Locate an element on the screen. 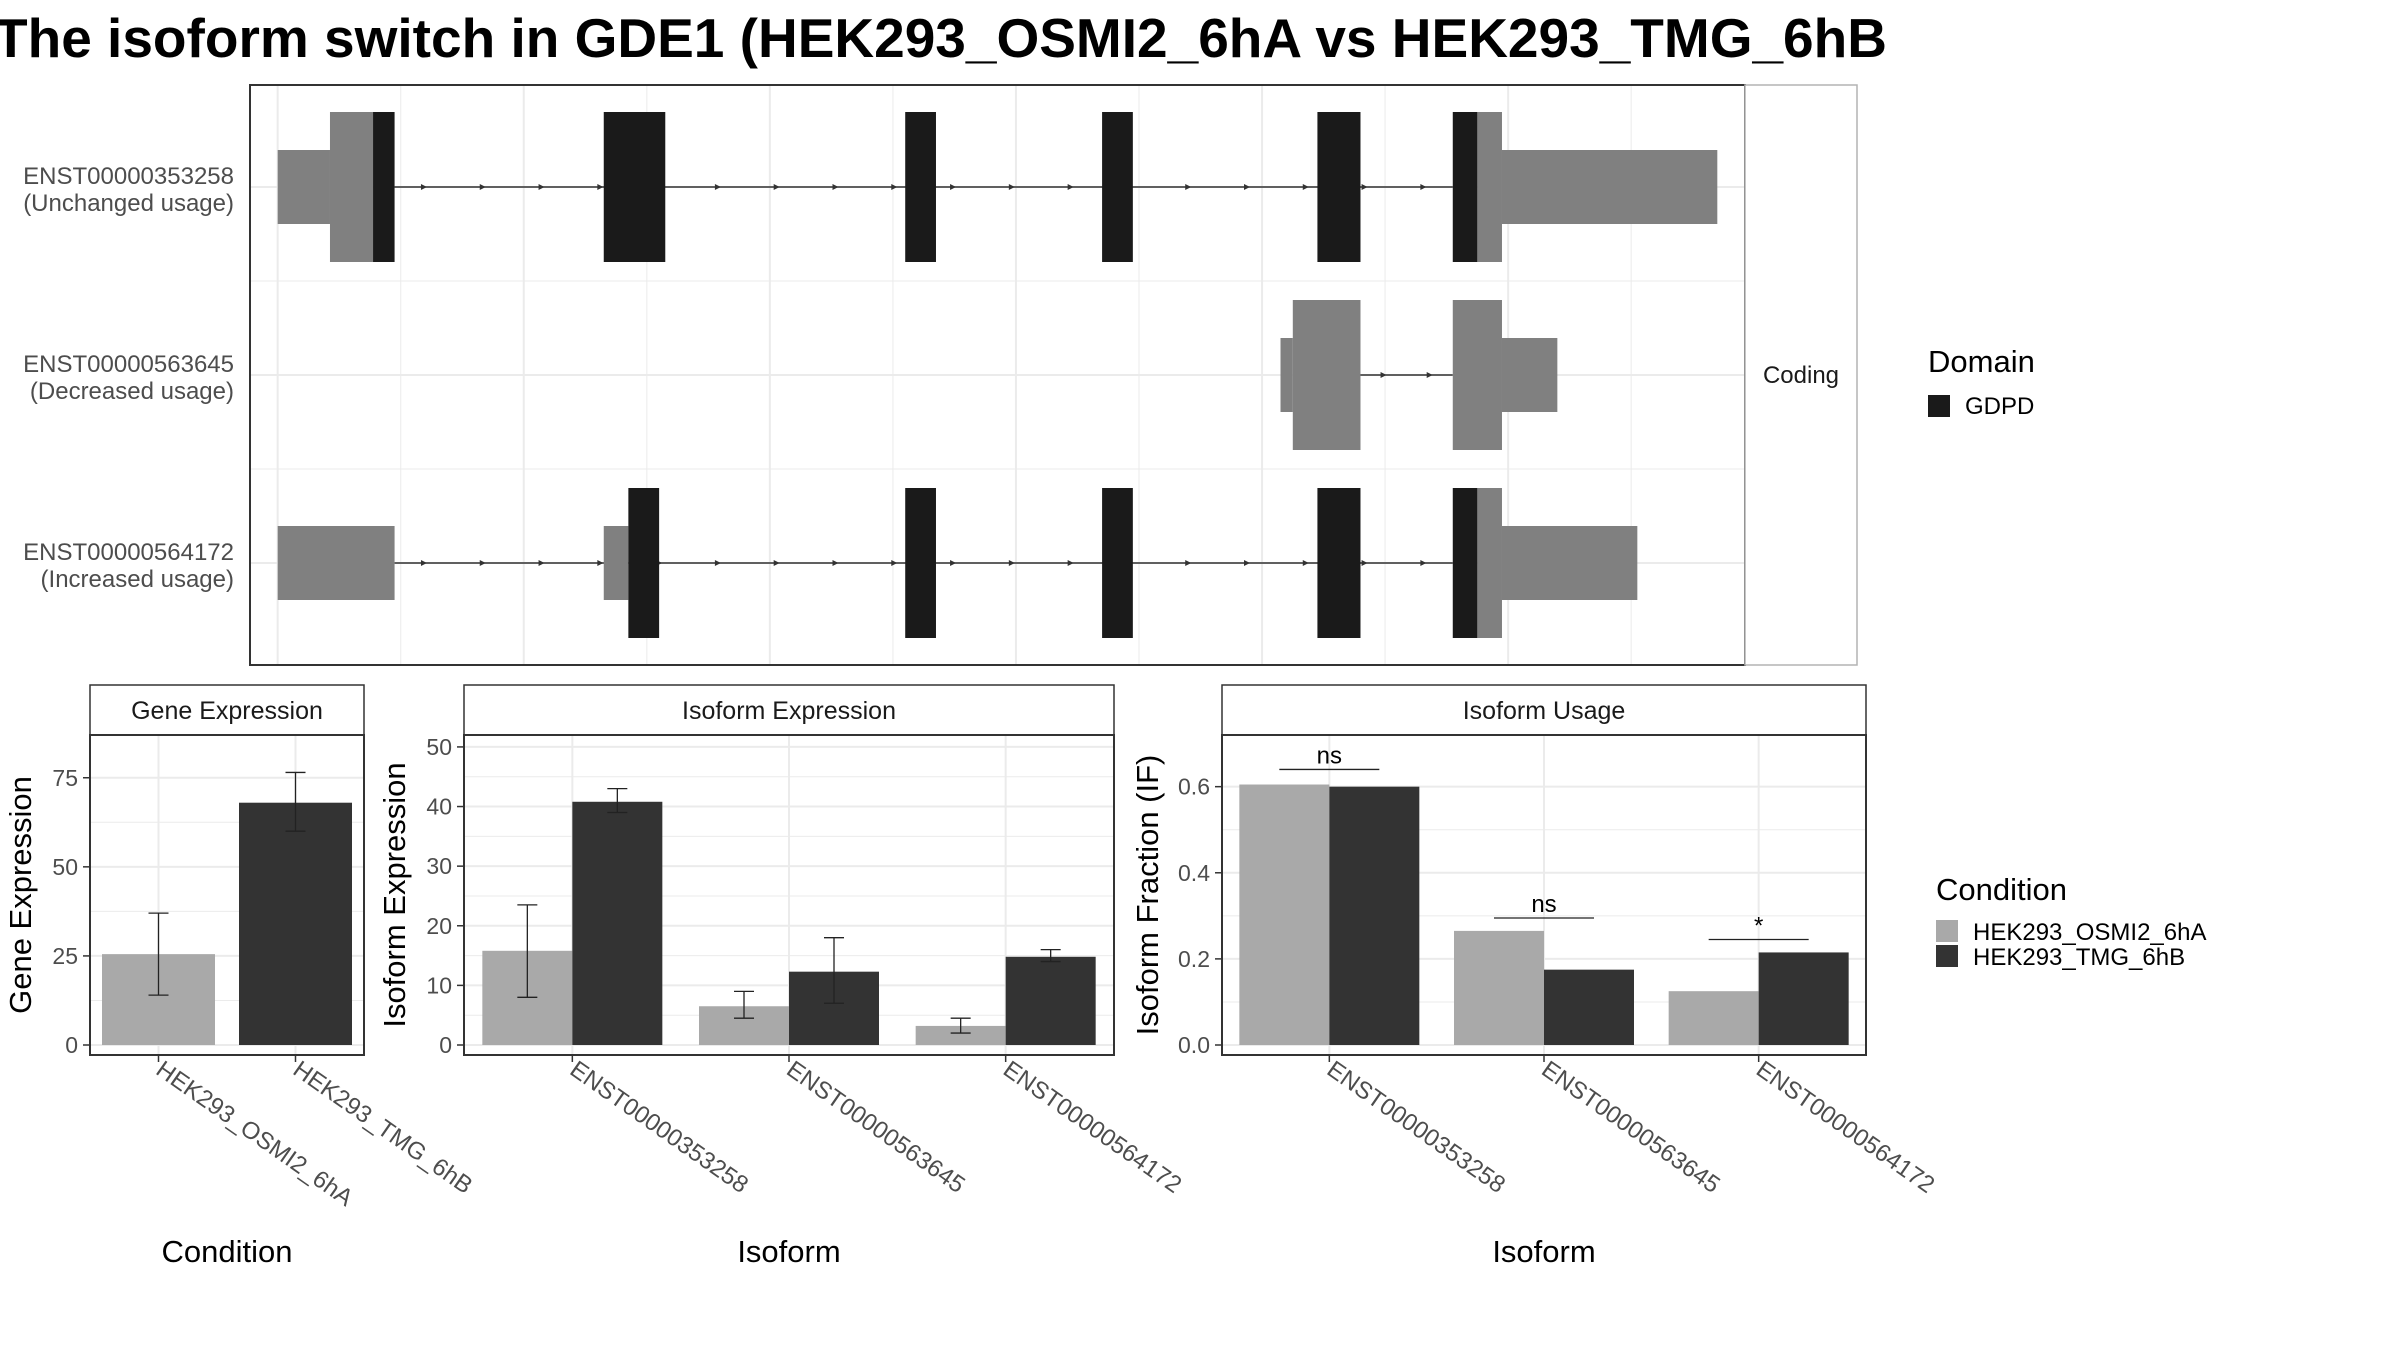  transcript-label: ENST00000563645 is located at coordinates (128, 364).